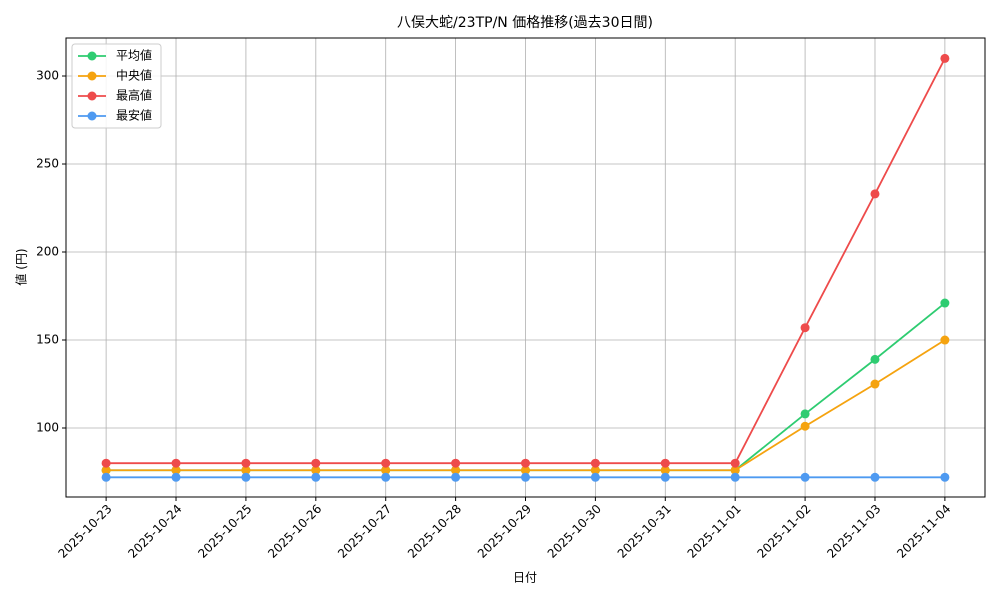 This screenshot has height=600, width=1000. What do you see at coordinates (525, 23) in the screenshot?
I see `chart-title: 八俣大蛇/23TP/N 価格推移(過去30日間)` at bounding box center [525, 23].